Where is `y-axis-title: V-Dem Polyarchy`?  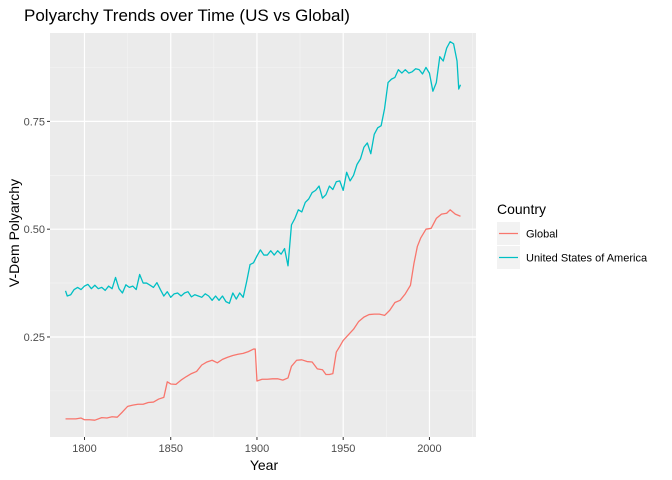
y-axis-title: V-Dem Polyarchy is located at coordinates (14, 233).